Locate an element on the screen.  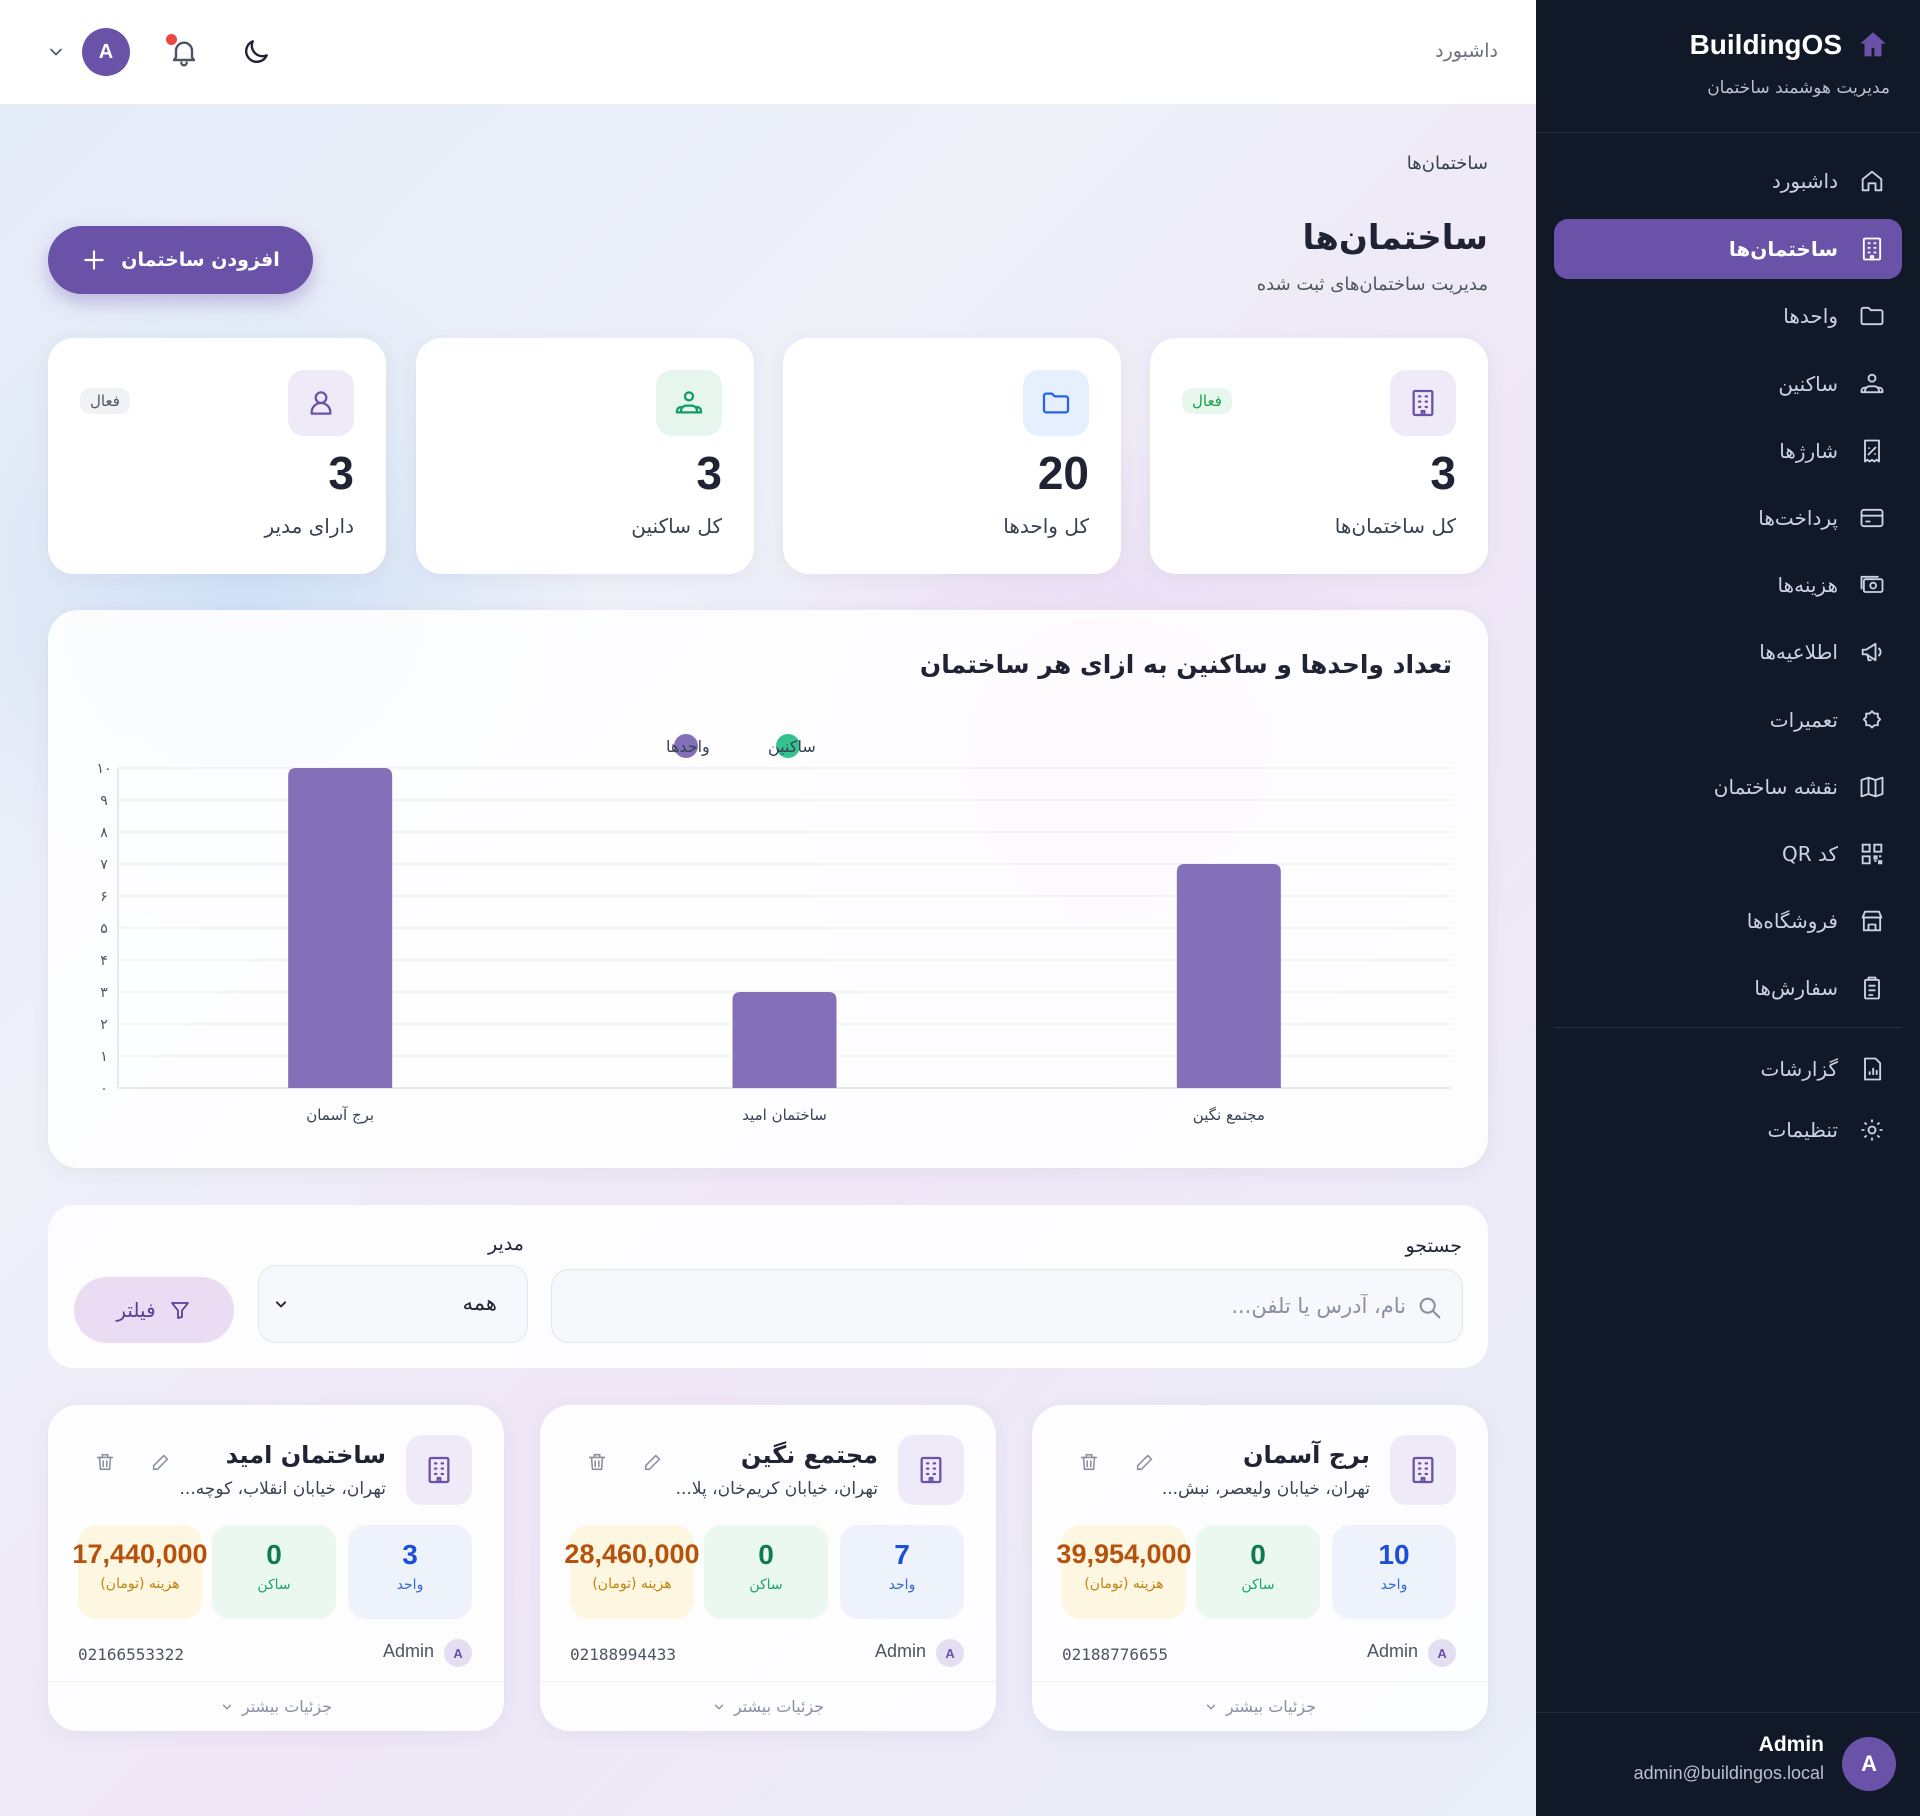
x-tick-label: مجتمع نگین is located at coordinates (1229, 1115).